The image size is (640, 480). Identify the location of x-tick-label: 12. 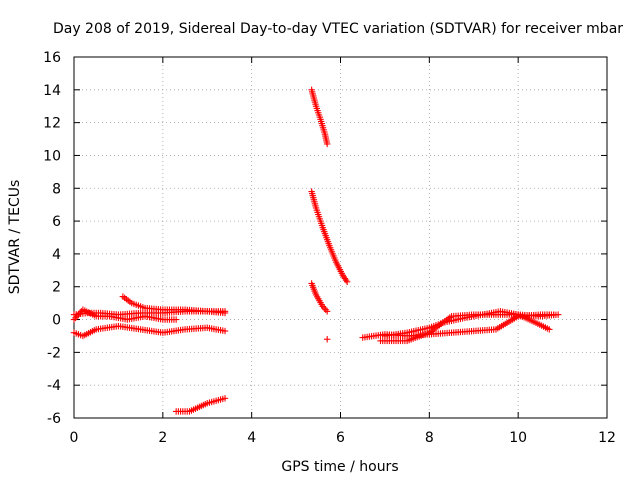
(607, 438).